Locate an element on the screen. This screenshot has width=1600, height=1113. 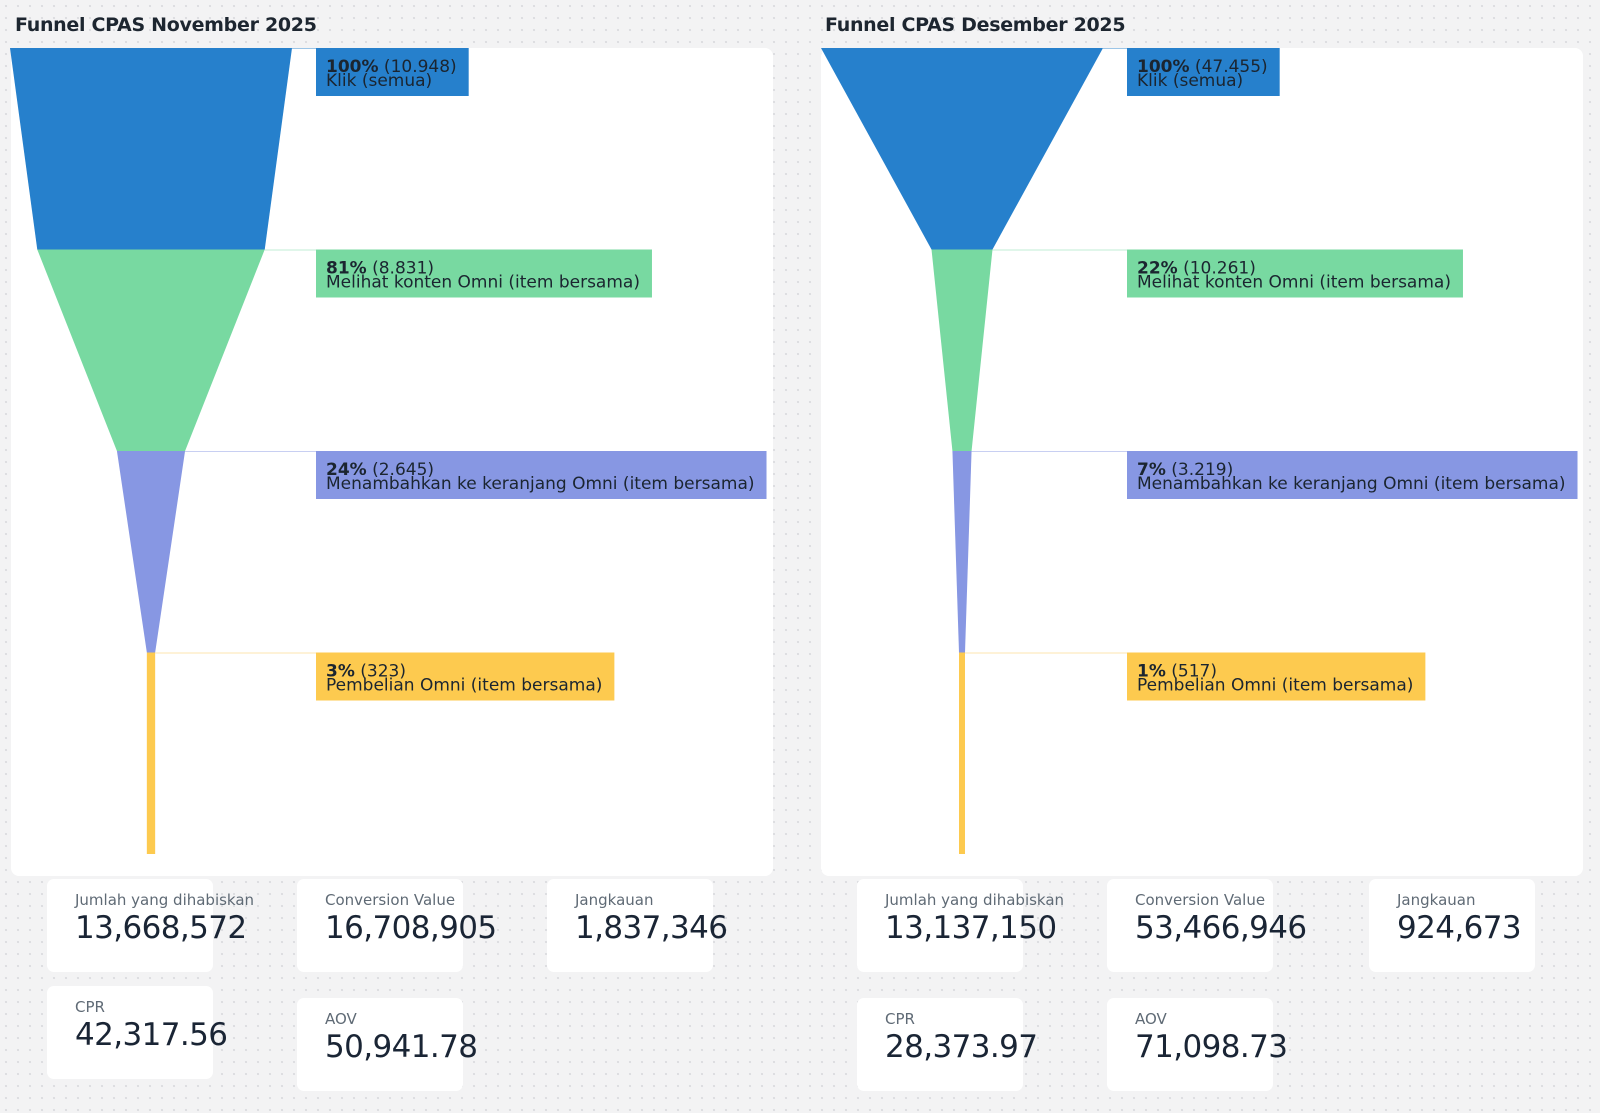
stage-percent: 24% is located at coordinates (346, 470).